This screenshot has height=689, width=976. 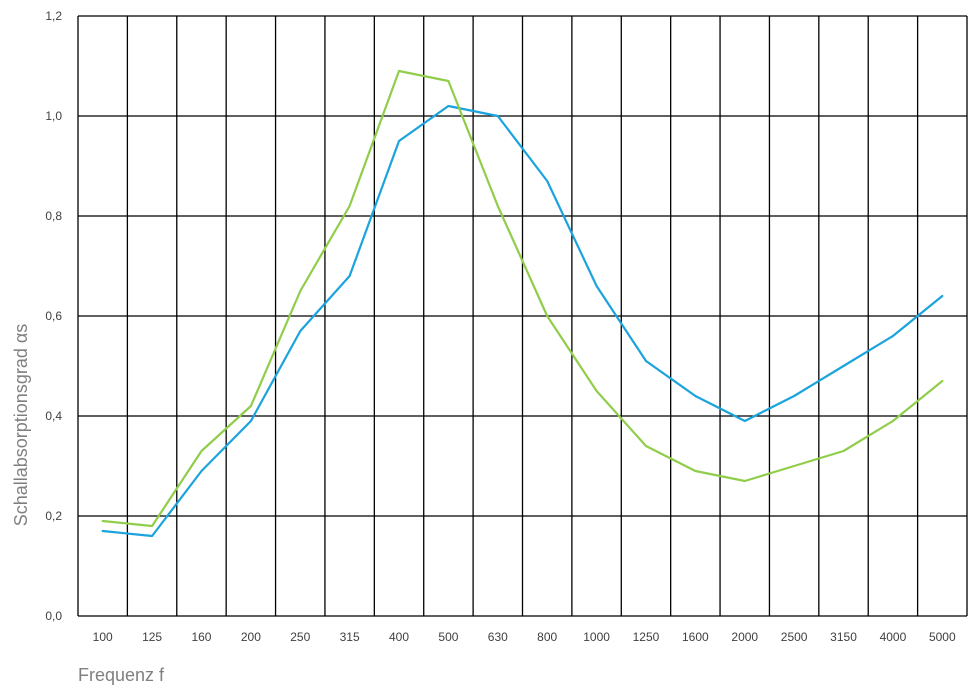 What do you see at coordinates (53, 616) in the screenshot?
I see `y-tick-label: 0,0` at bounding box center [53, 616].